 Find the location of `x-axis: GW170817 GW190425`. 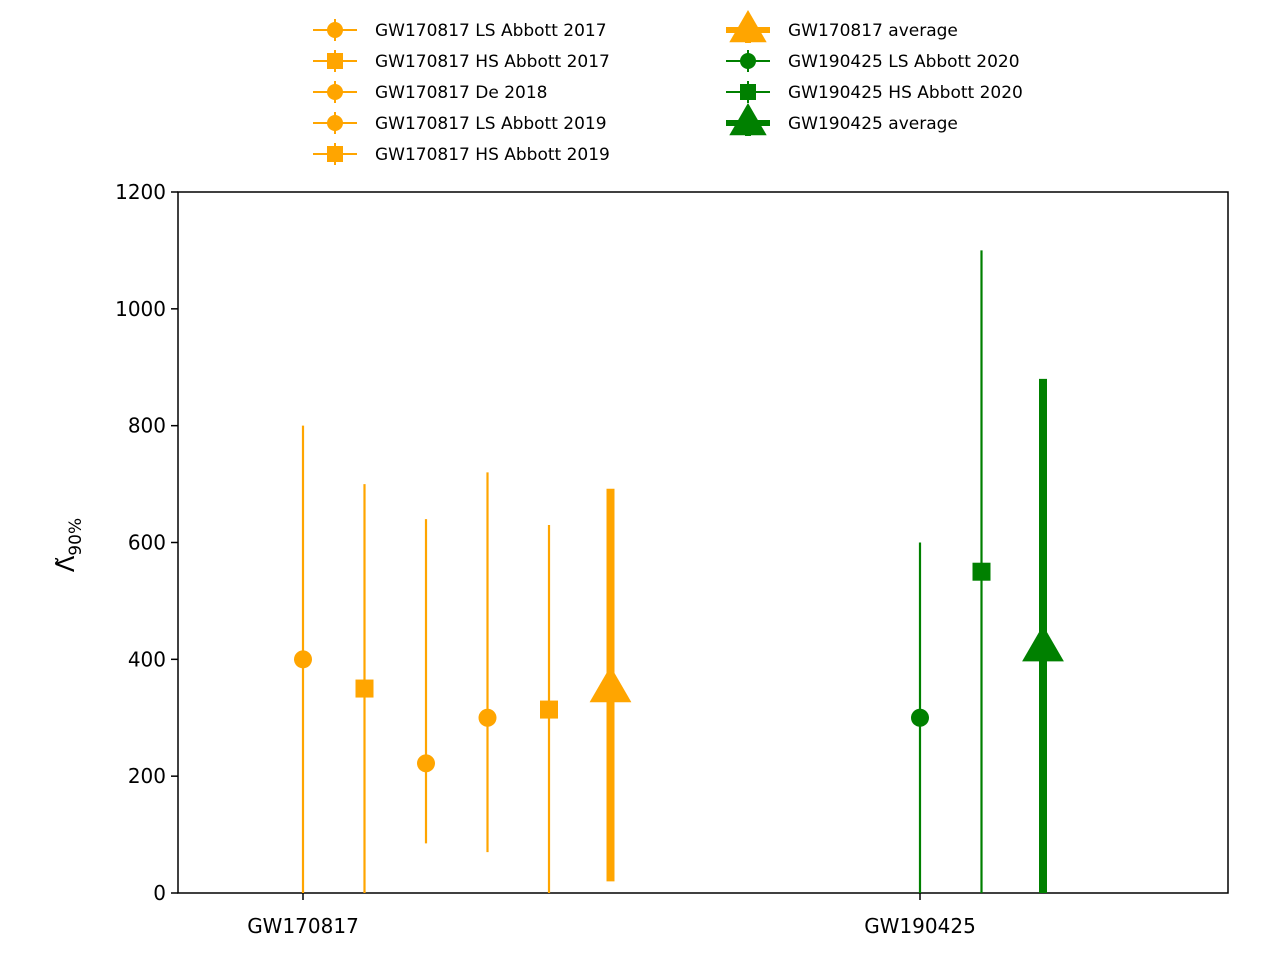

x-axis: GW170817 GW190425 is located at coordinates (611, 915).